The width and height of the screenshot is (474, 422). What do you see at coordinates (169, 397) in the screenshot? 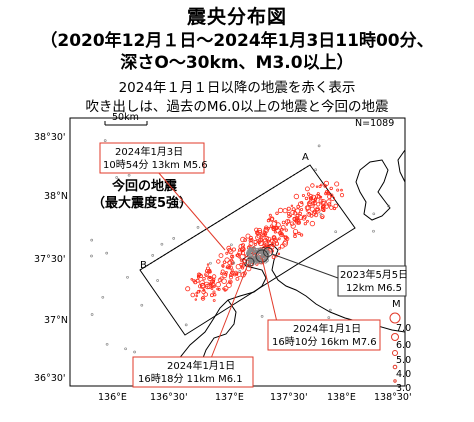
I see `lon-label: 136°30'` at bounding box center [169, 397].